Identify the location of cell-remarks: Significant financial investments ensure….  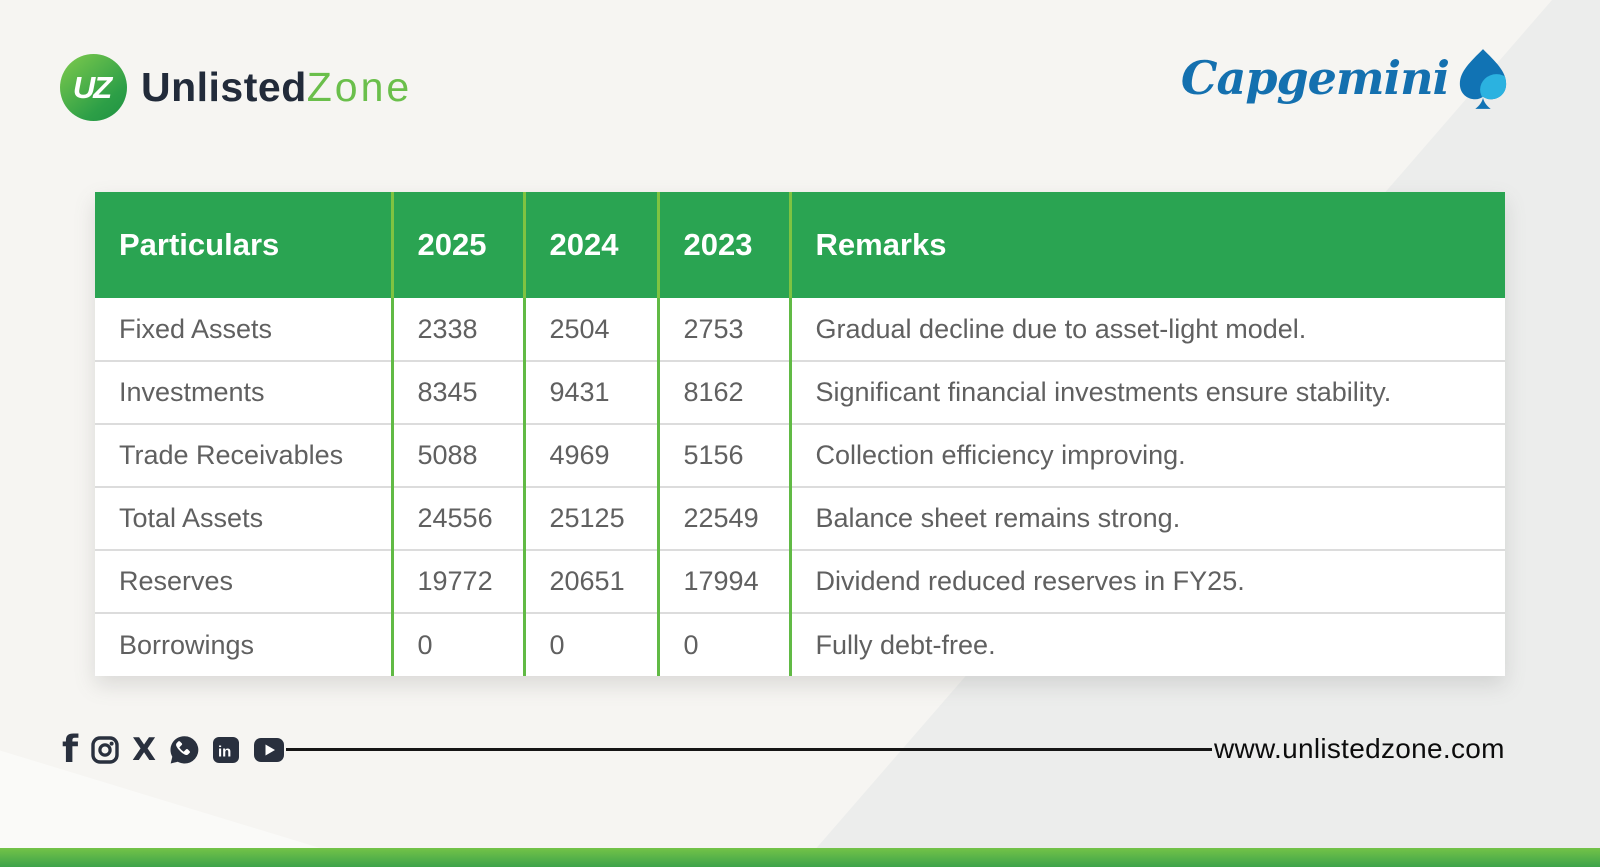
(1146, 392).